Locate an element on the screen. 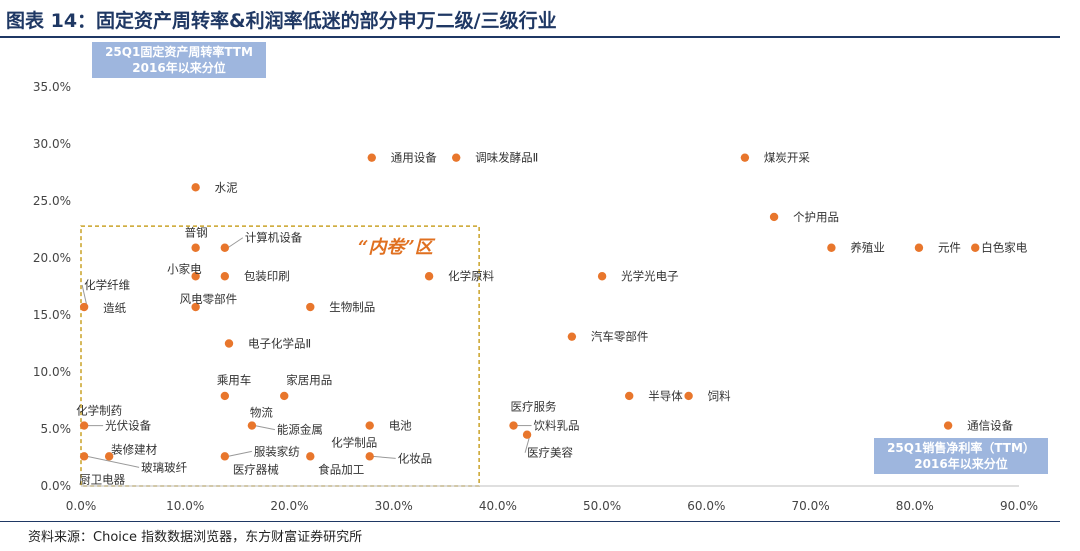 The image size is (1080, 551). point-label: 光伏设备 is located at coordinates (128, 426).